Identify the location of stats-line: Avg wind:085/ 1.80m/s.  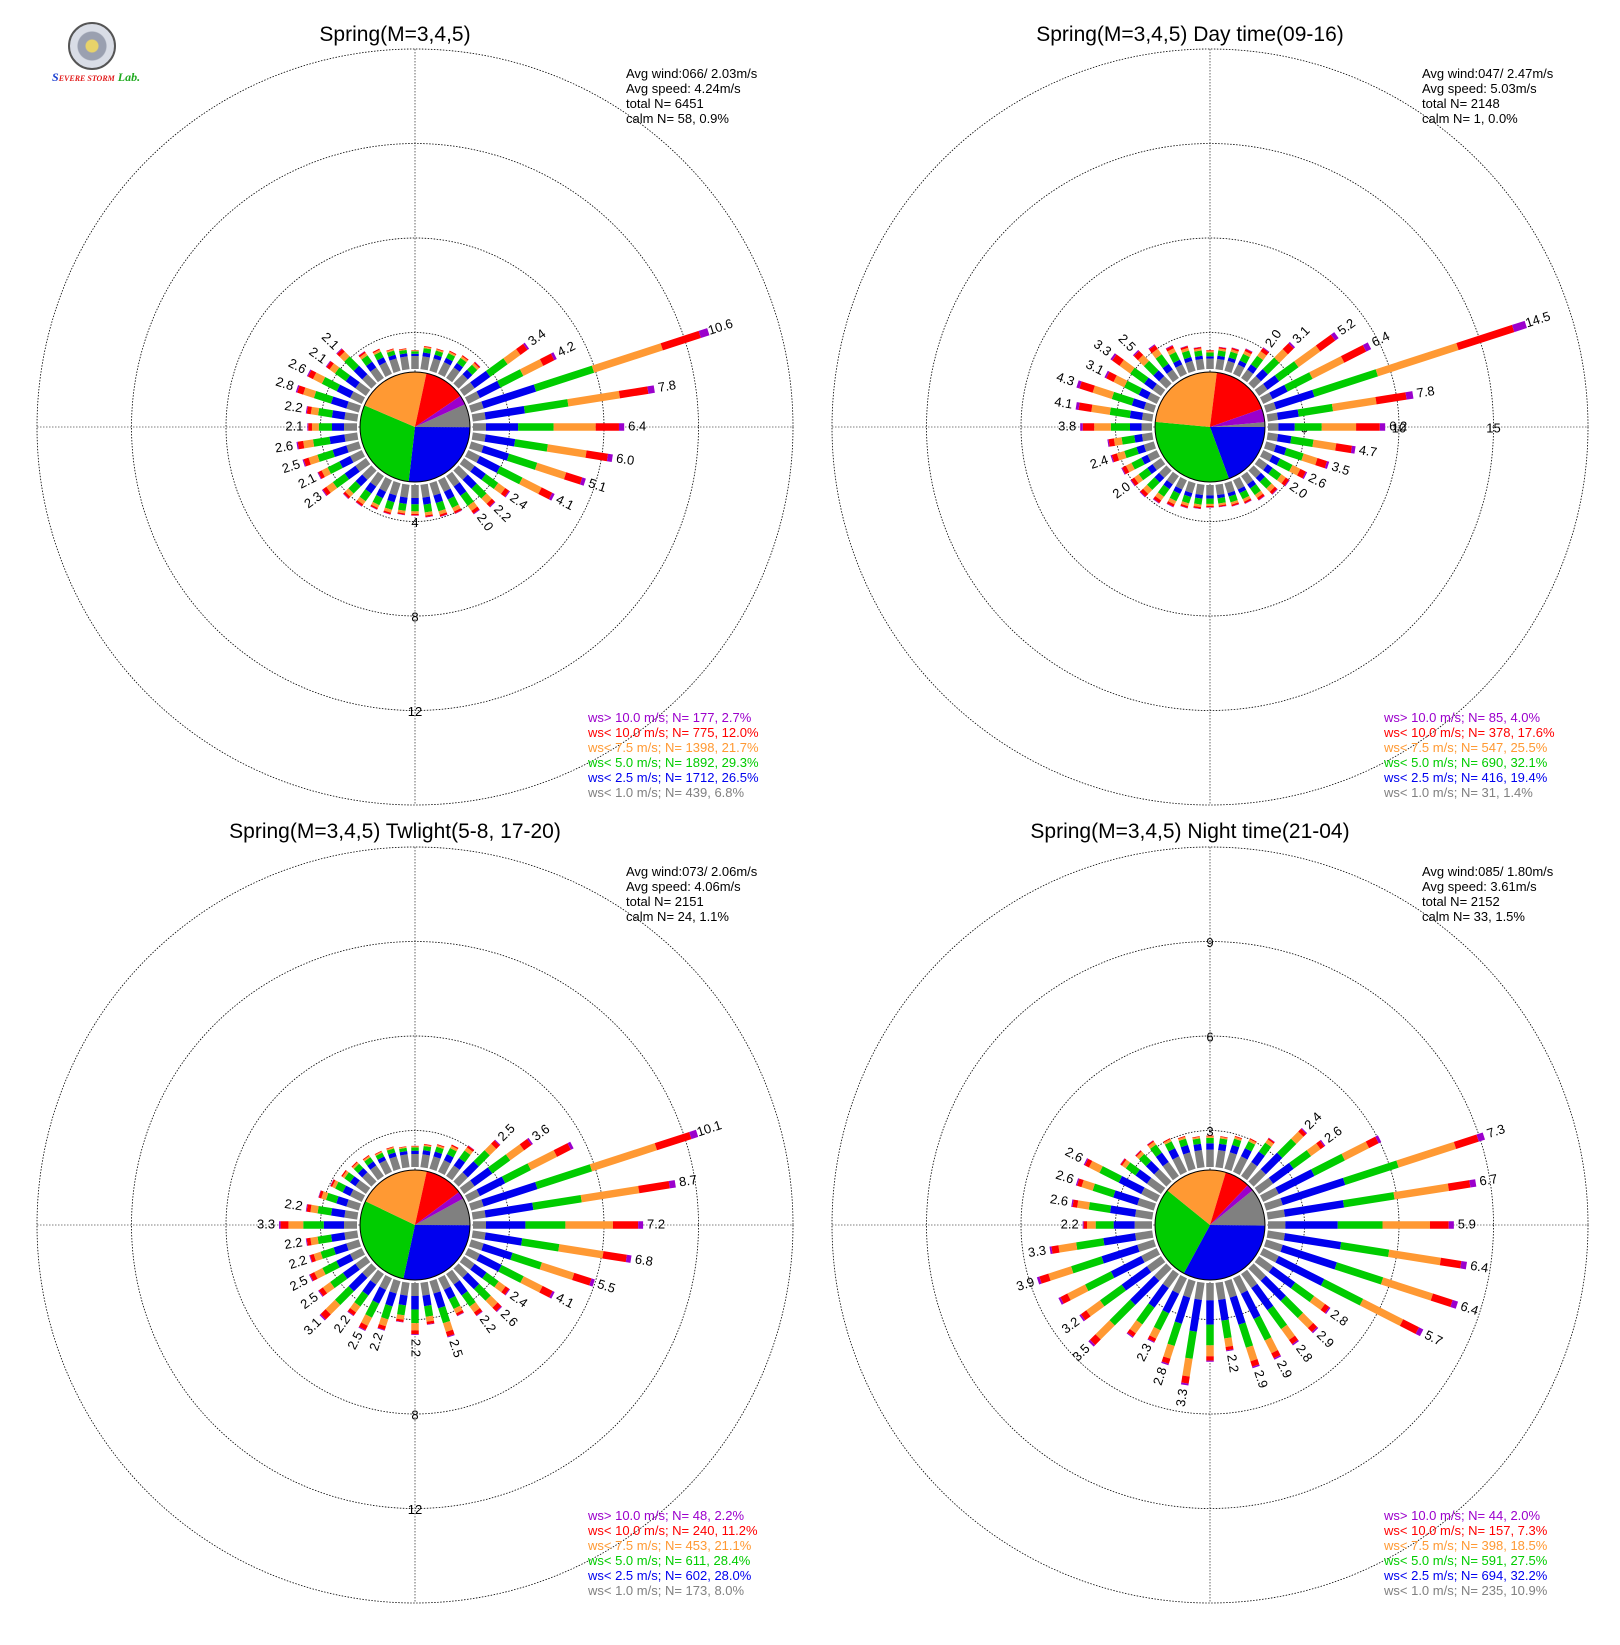
(1488, 871).